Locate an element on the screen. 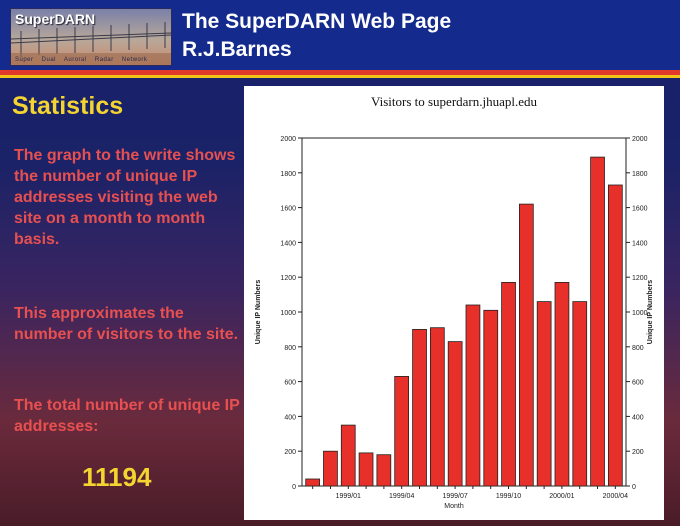 The image size is (680, 526). x-tick-label: 2000/01 is located at coordinates (561, 496).